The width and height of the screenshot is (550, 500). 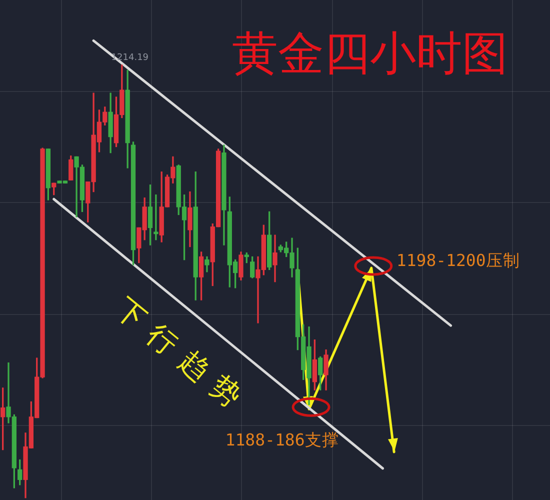 What do you see at coordinates (458, 260) in the screenshot?
I see `annotation: 1198-1200压制` at bounding box center [458, 260].